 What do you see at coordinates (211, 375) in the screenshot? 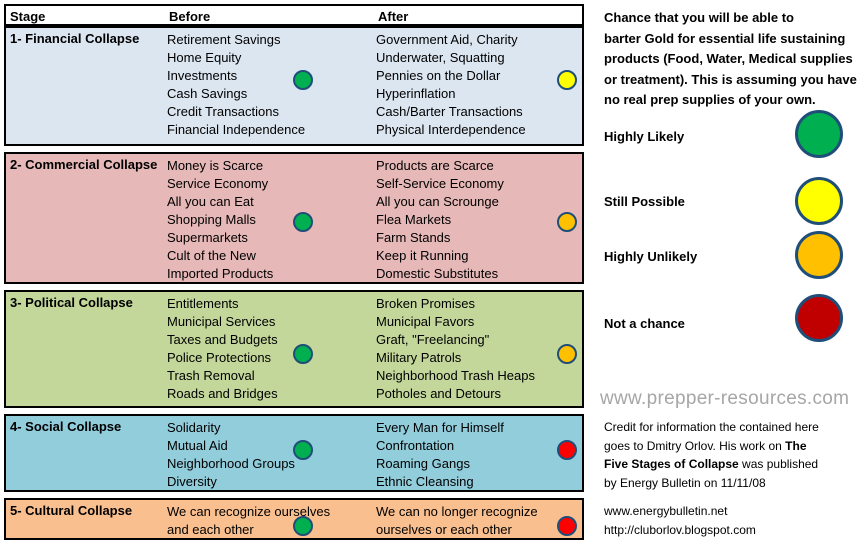
I see `before-item: Trash Removal` at bounding box center [211, 375].